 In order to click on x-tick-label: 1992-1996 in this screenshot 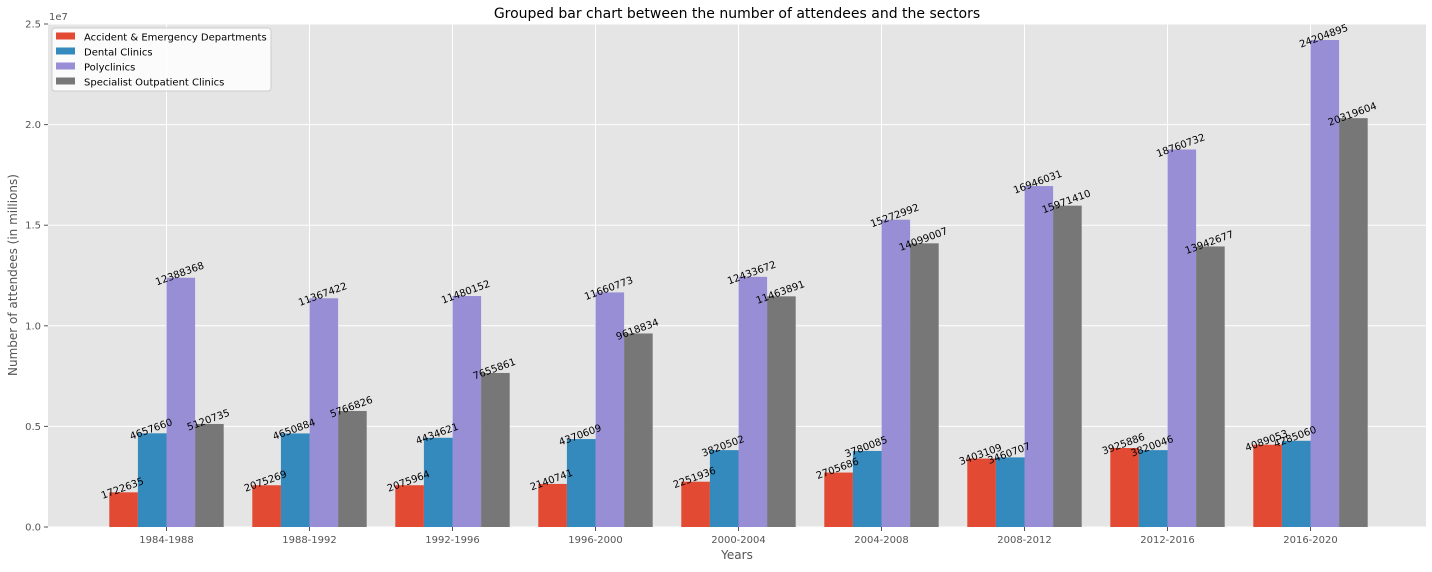, I will do `click(452, 540)`.